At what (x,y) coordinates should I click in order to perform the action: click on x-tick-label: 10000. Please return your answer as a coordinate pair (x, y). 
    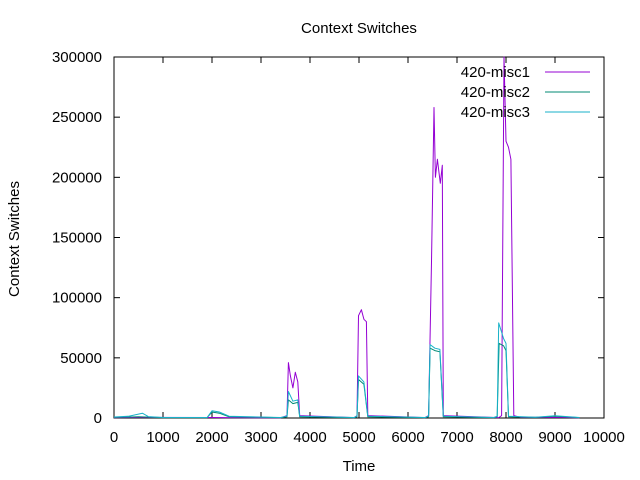
    Looking at the image, I should click on (604, 437).